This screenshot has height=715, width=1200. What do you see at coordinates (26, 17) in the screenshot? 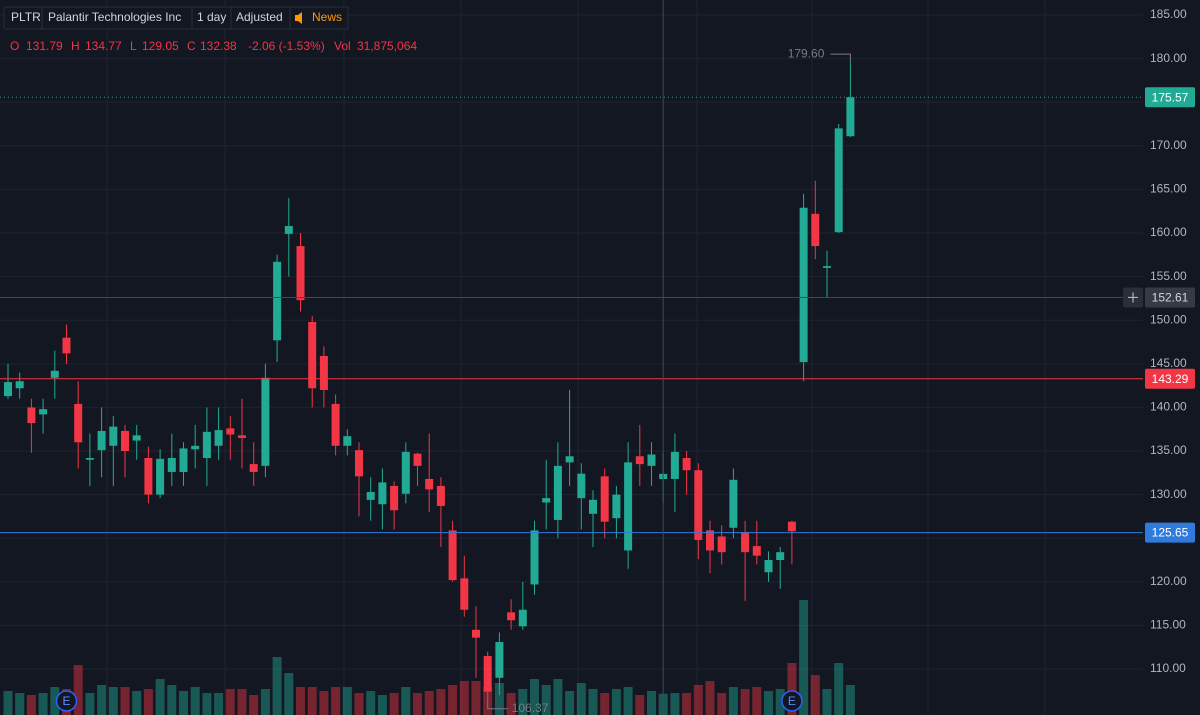
I see `symbol: PLTR` at bounding box center [26, 17].